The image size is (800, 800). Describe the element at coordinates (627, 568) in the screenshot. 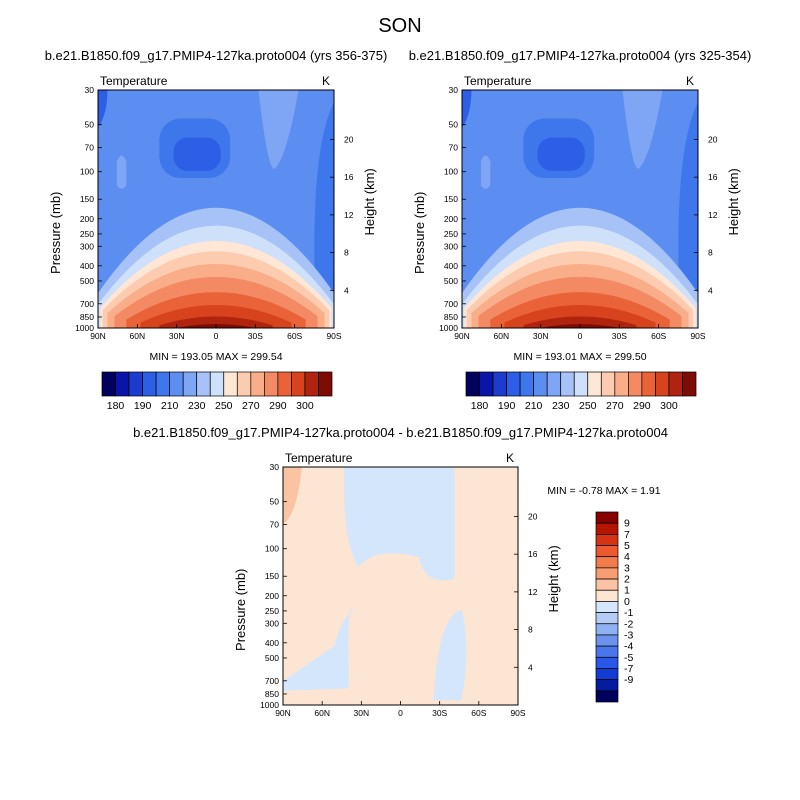

I see `colorbar-label: 3` at that location.